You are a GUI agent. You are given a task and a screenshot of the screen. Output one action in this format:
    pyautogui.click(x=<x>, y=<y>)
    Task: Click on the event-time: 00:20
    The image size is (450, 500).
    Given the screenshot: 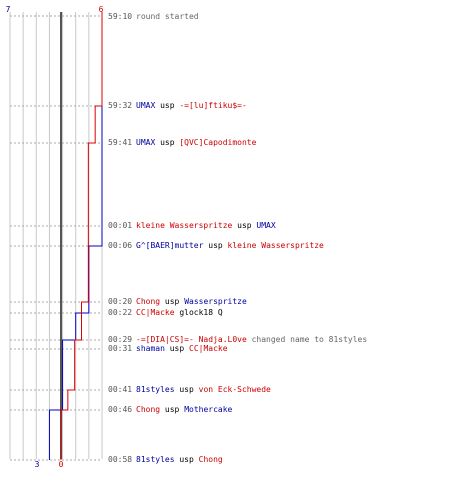 What is the action you would take?
    pyautogui.click(x=120, y=301)
    